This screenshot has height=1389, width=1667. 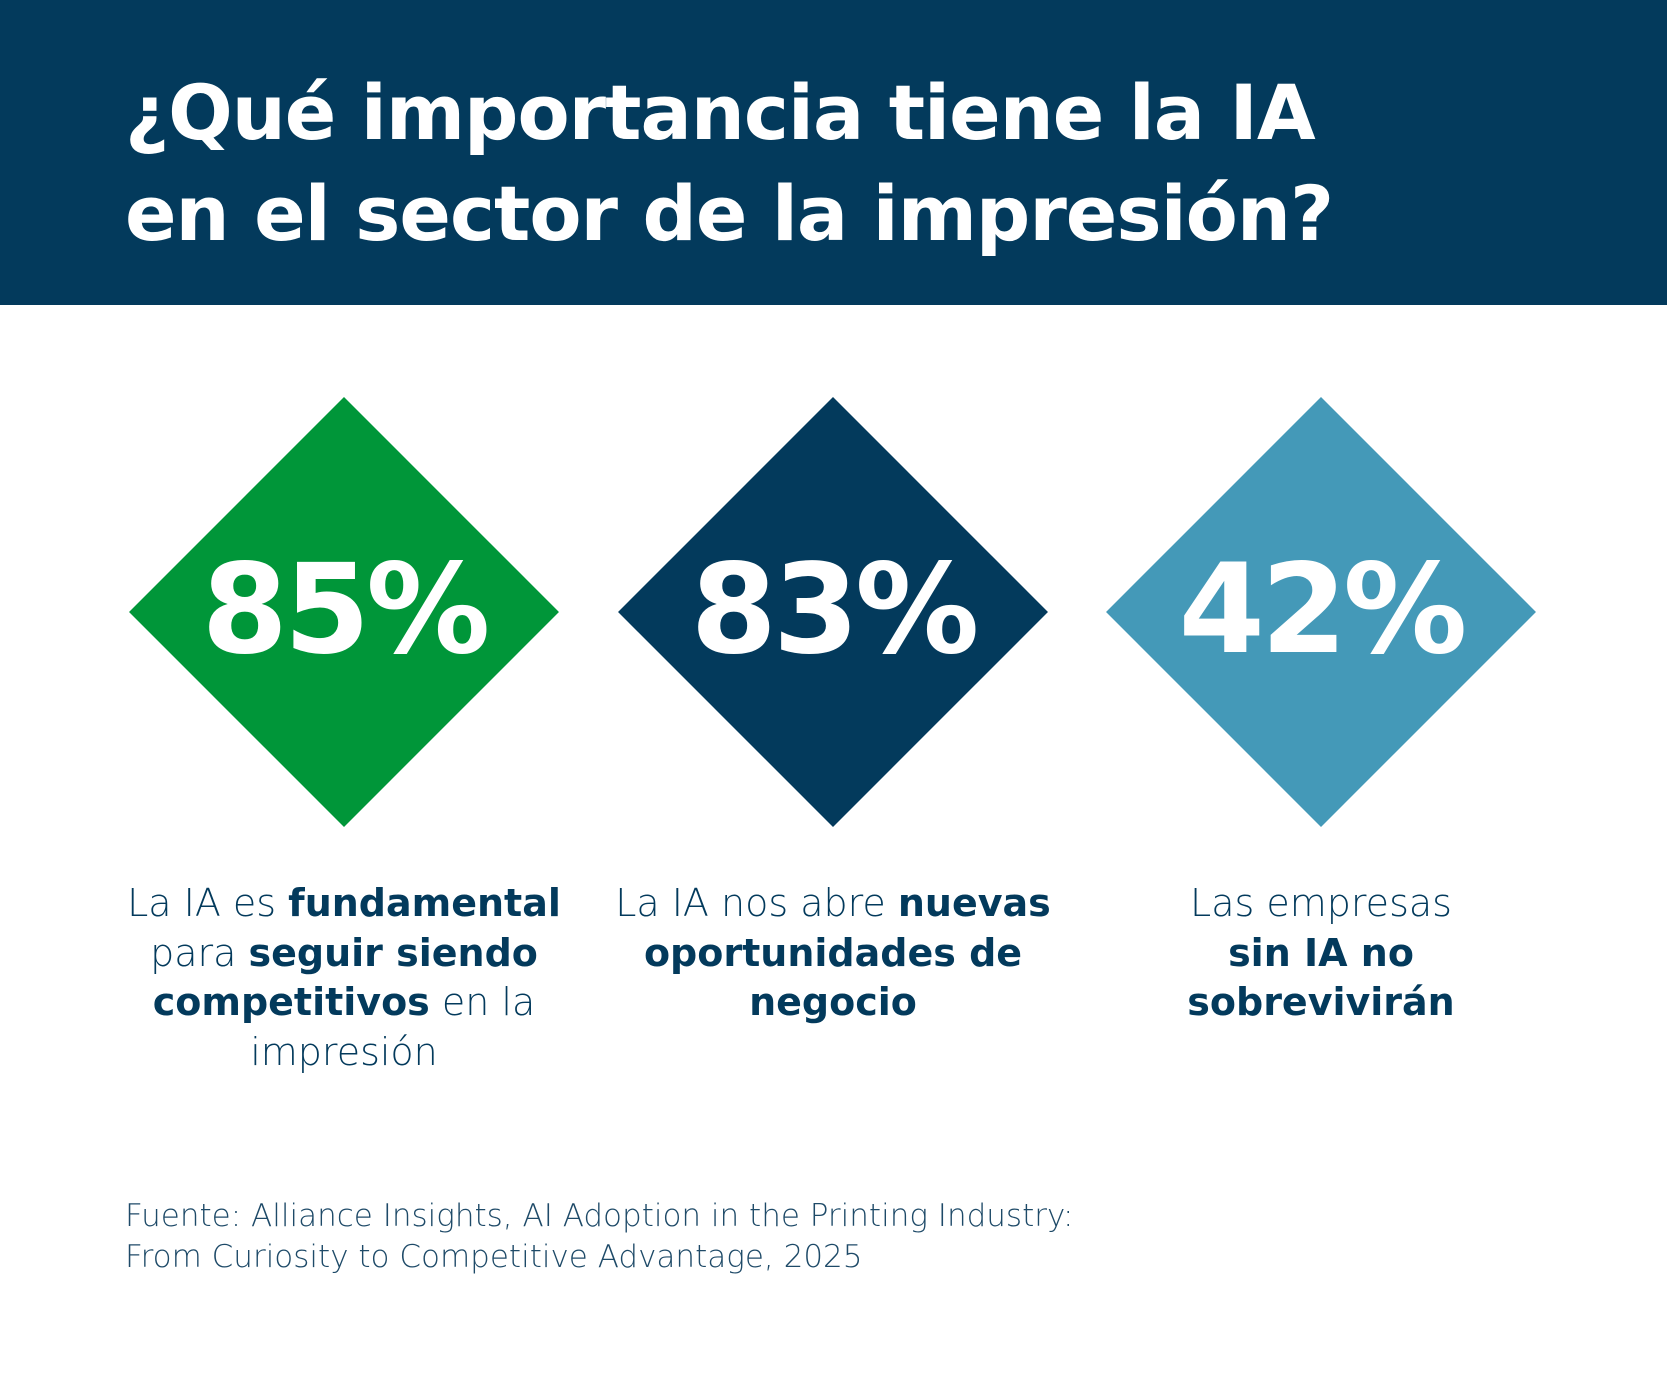 I want to click on stat-value: 85%, so click(x=346, y=610).